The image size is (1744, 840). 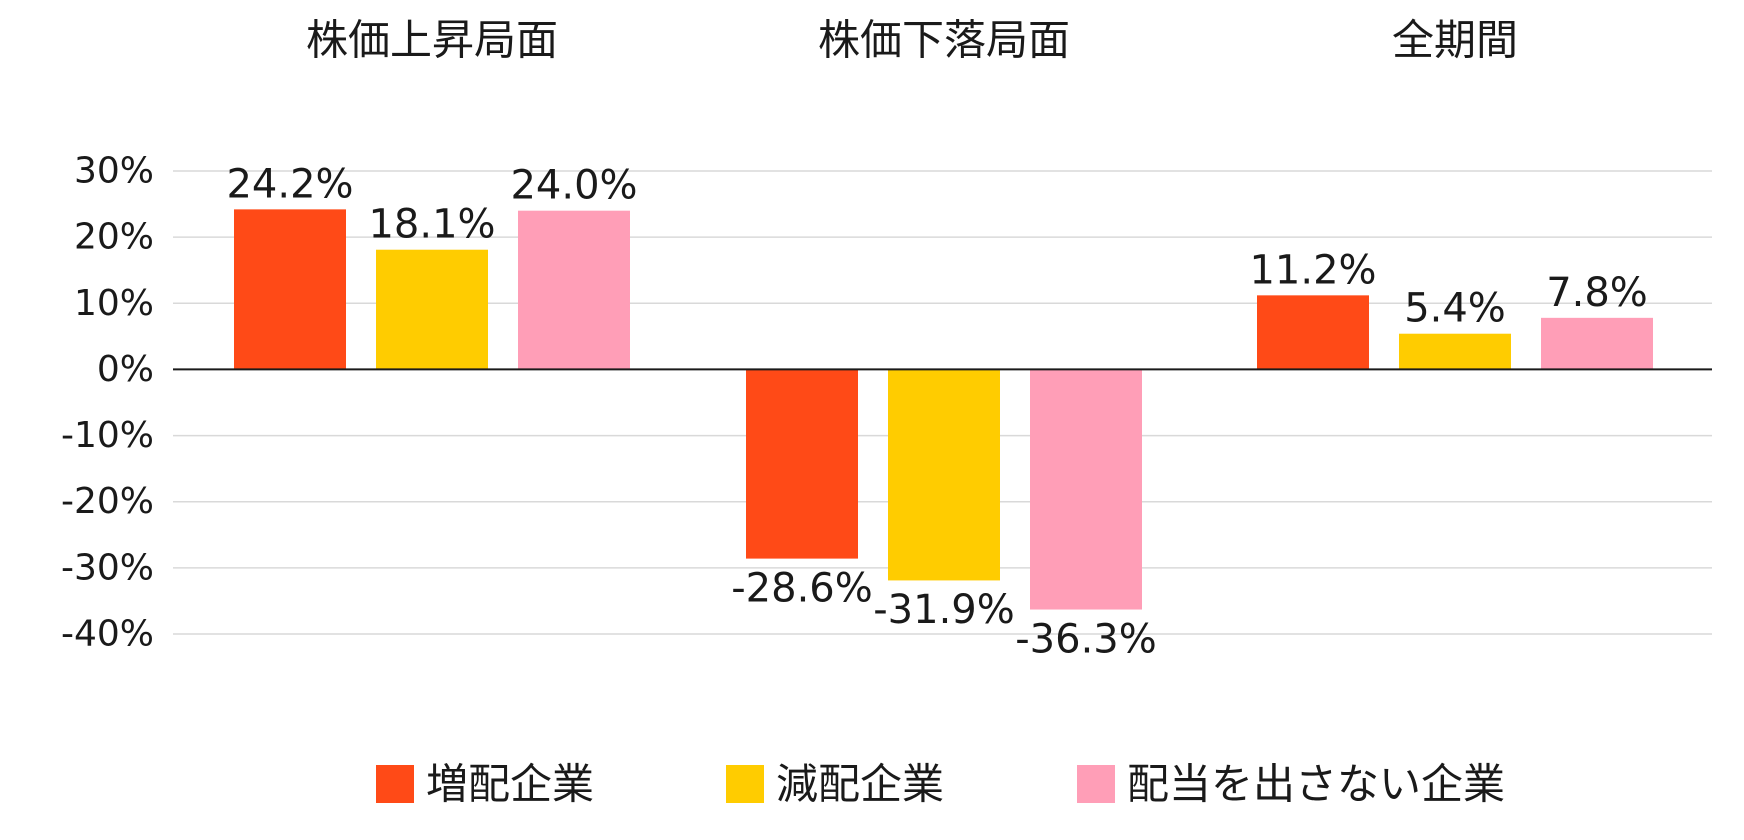 What do you see at coordinates (1597, 293) in the screenshot?
I see `data-label: 7.8%` at bounding box center [1597, 293].